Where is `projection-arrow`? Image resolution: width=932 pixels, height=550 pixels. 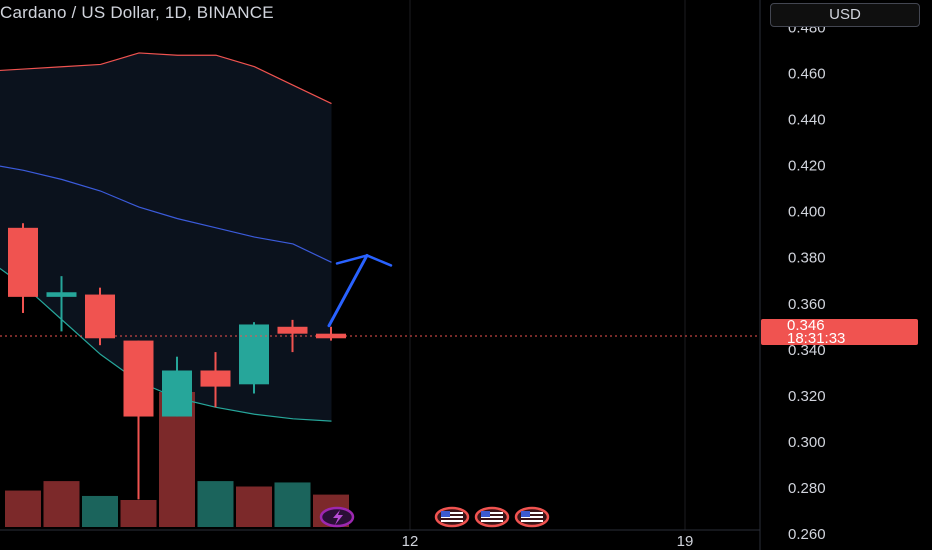
projection-arrow is located at coordinates (360, 290).